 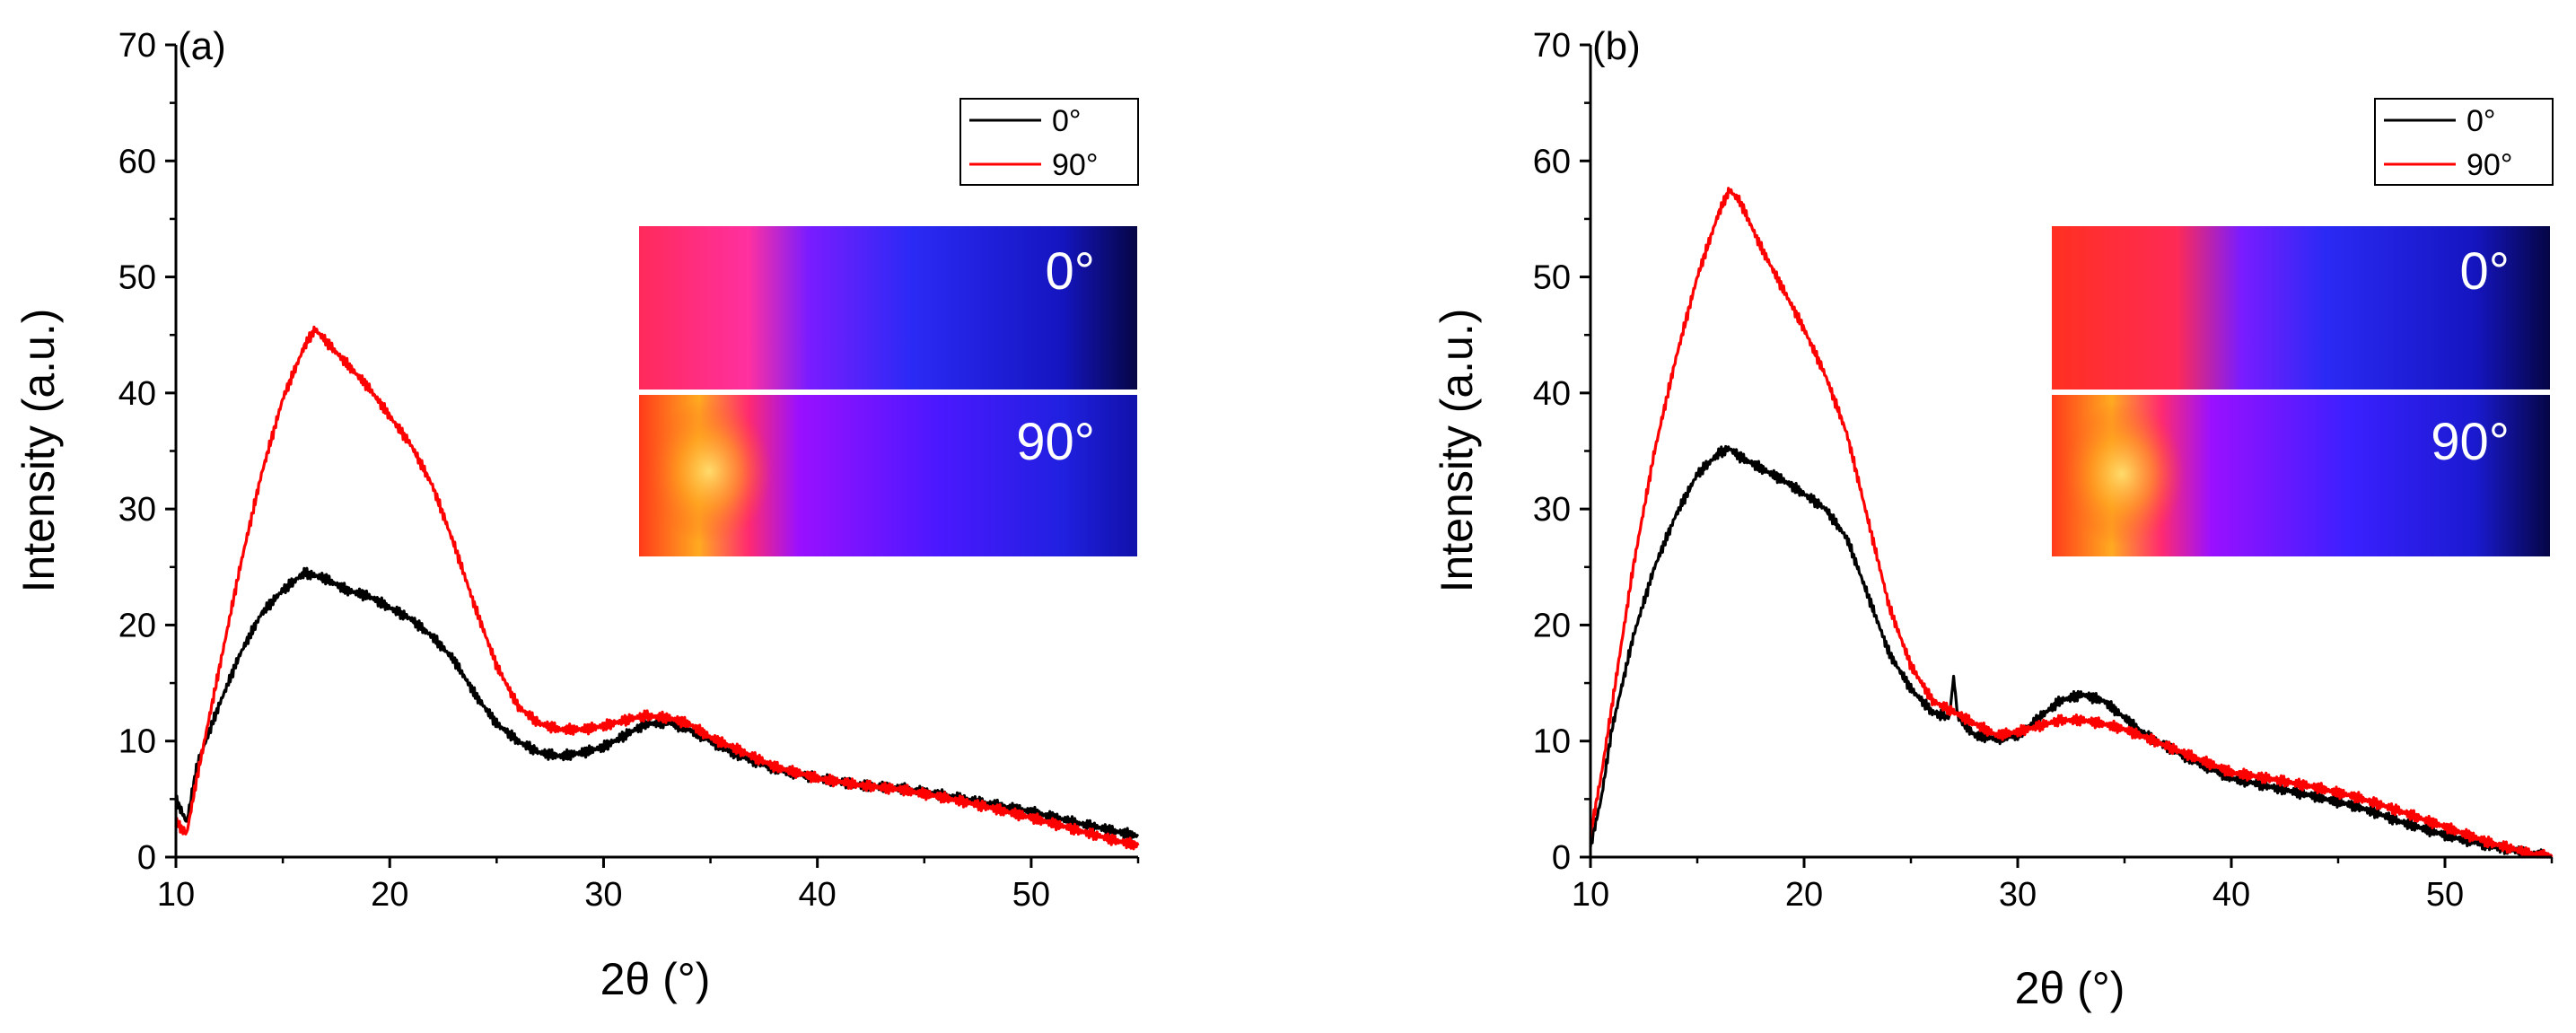 What do you see at coordinates (1616, 46) in the screenshot?
I see `panel-label: (b)` at bounding box center [1616, 46].